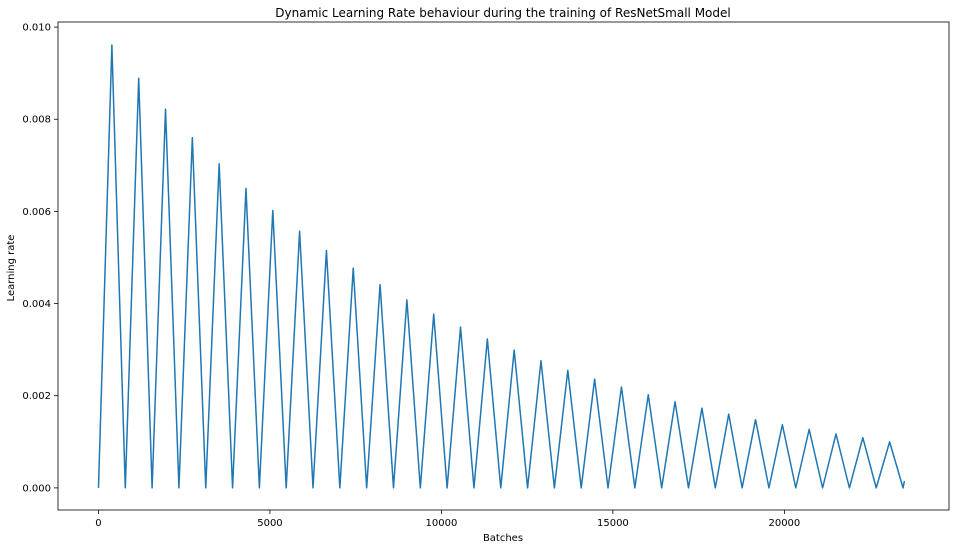 Image resolution: width=956 pixels, height=550 pixels. I want to click on x-tick-label: 20000, so click(784, 523).